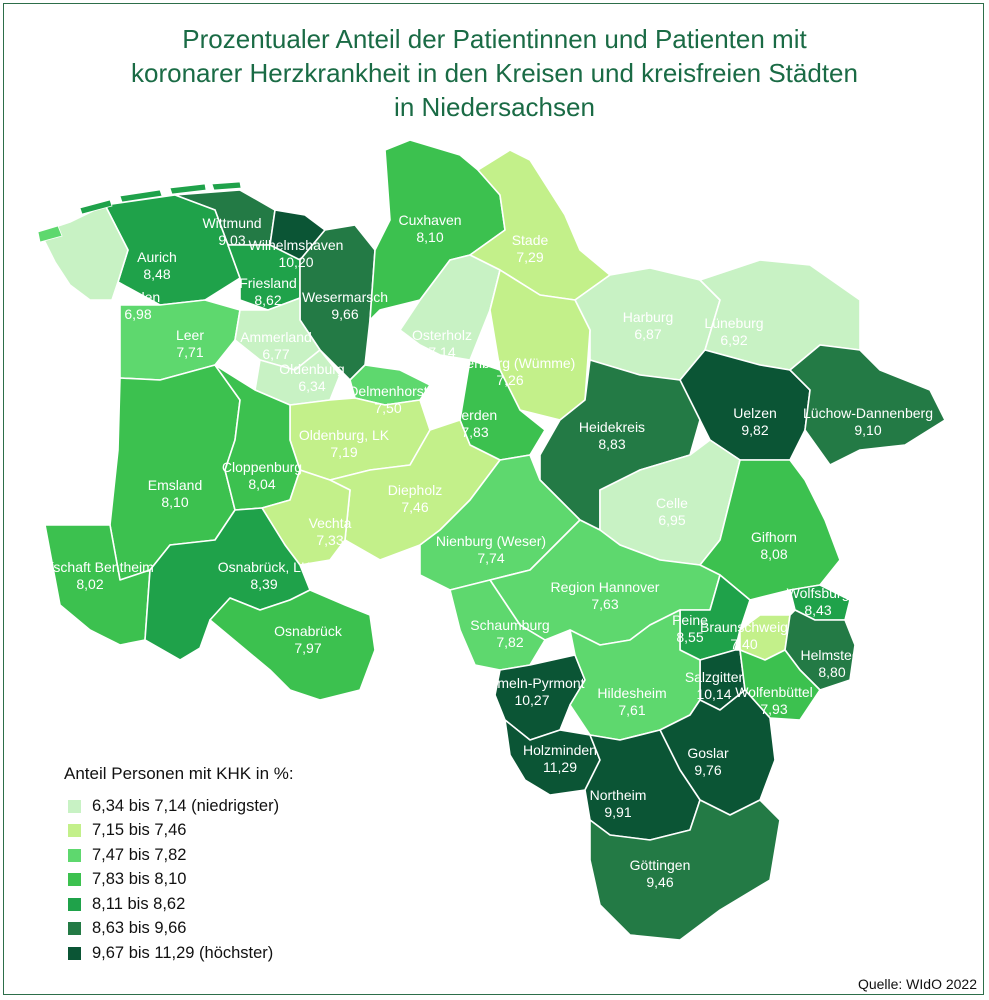 This screenshot has height=1000, width=989. What do you see at coordinates (713, 694) in the screenshot?
I see `region-value: 10,14` at bounding box center [713, 694].